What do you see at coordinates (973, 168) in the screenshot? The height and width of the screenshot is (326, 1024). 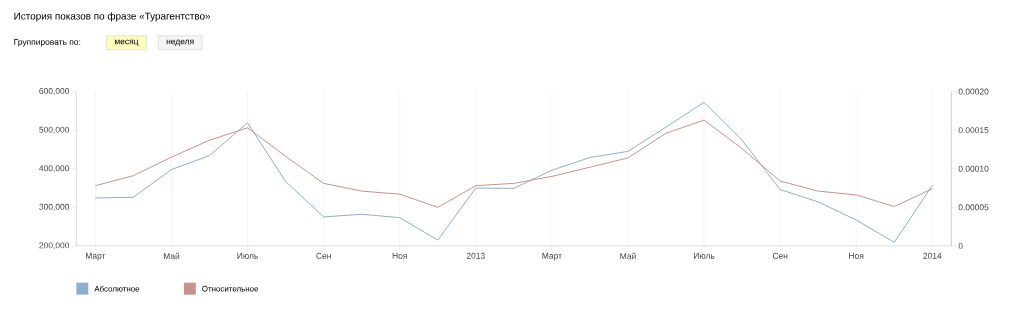 I see `y2-tick-label: 0.00010` at bounding box center [973, 168].